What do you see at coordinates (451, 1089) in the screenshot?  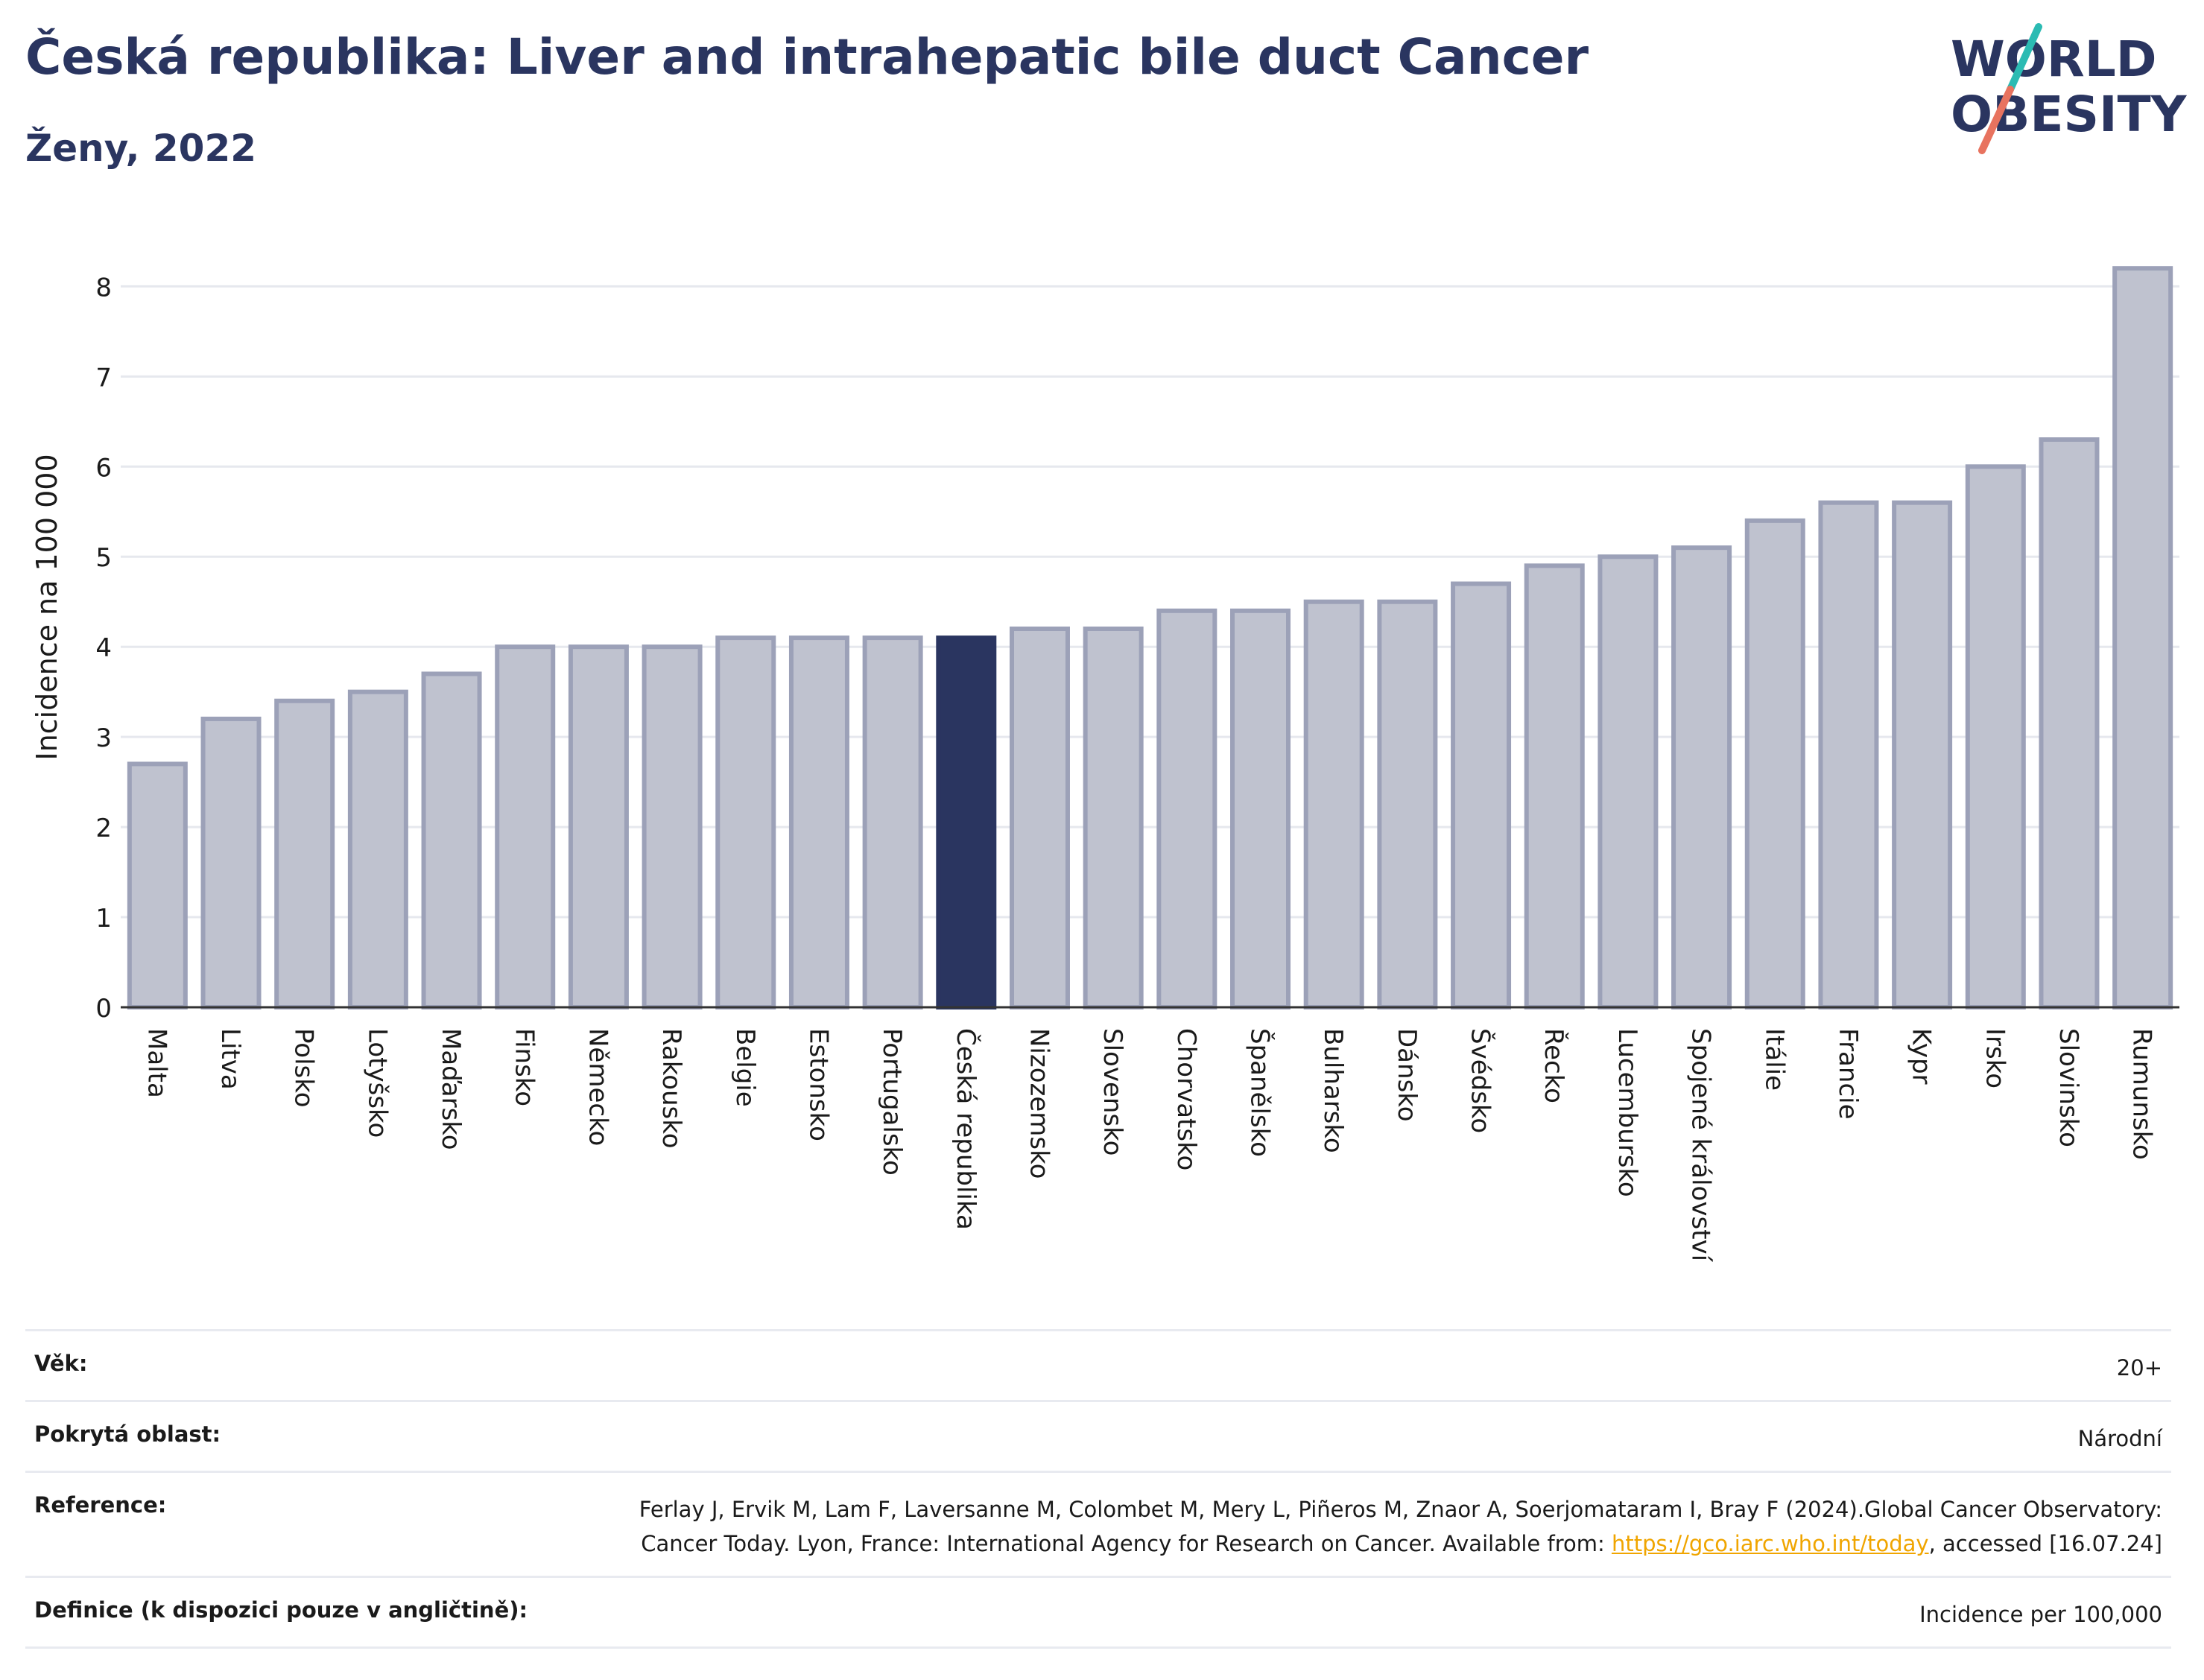 I see `x-tick-label: Maďarsko` at bounding box center [451, 1089].